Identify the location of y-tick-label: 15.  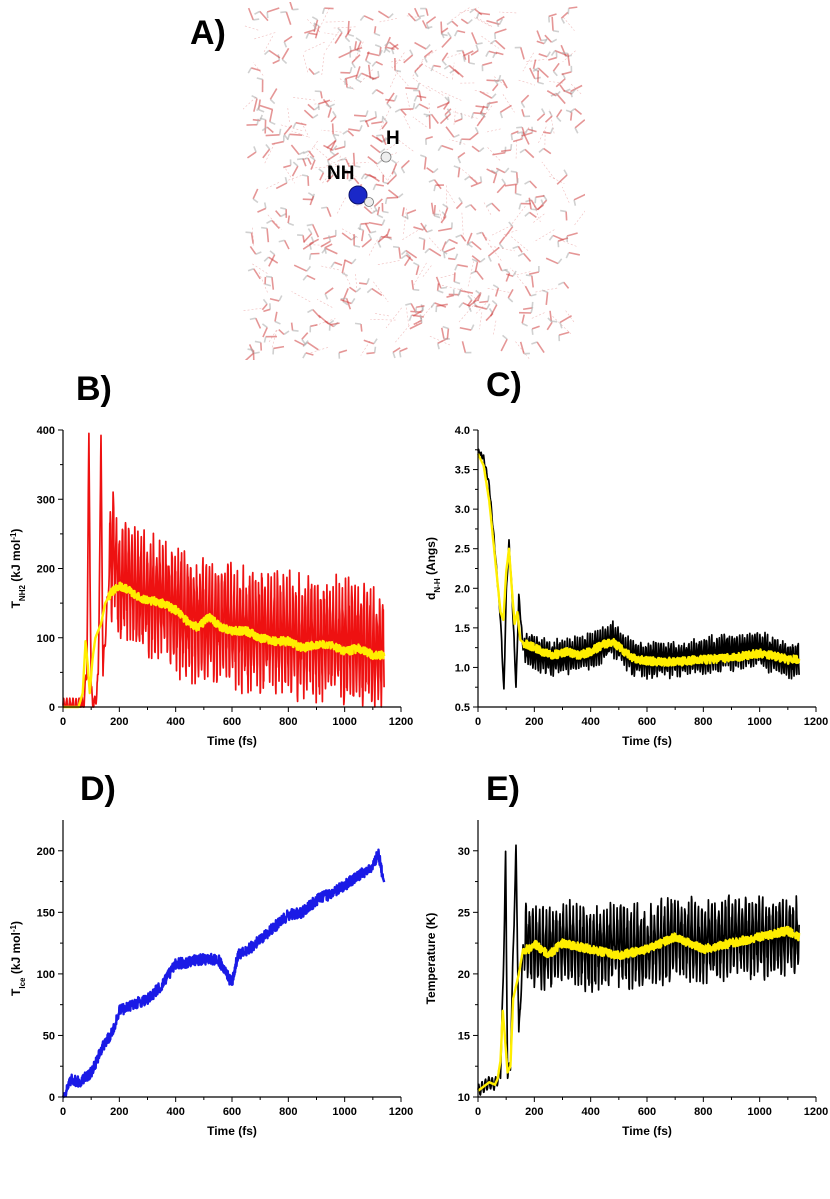
(464, 1036).